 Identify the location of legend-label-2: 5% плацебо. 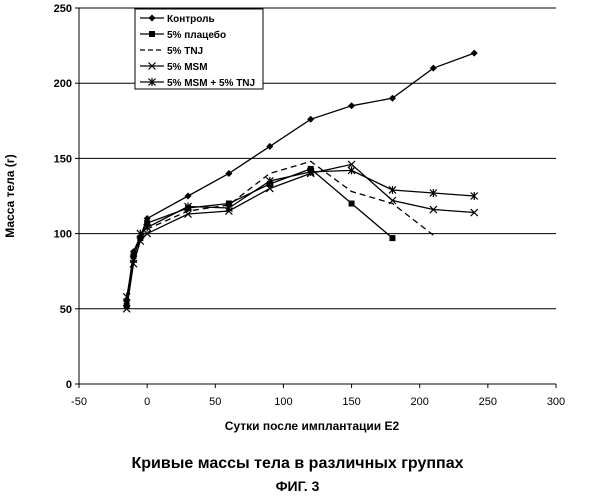
(196, 35).